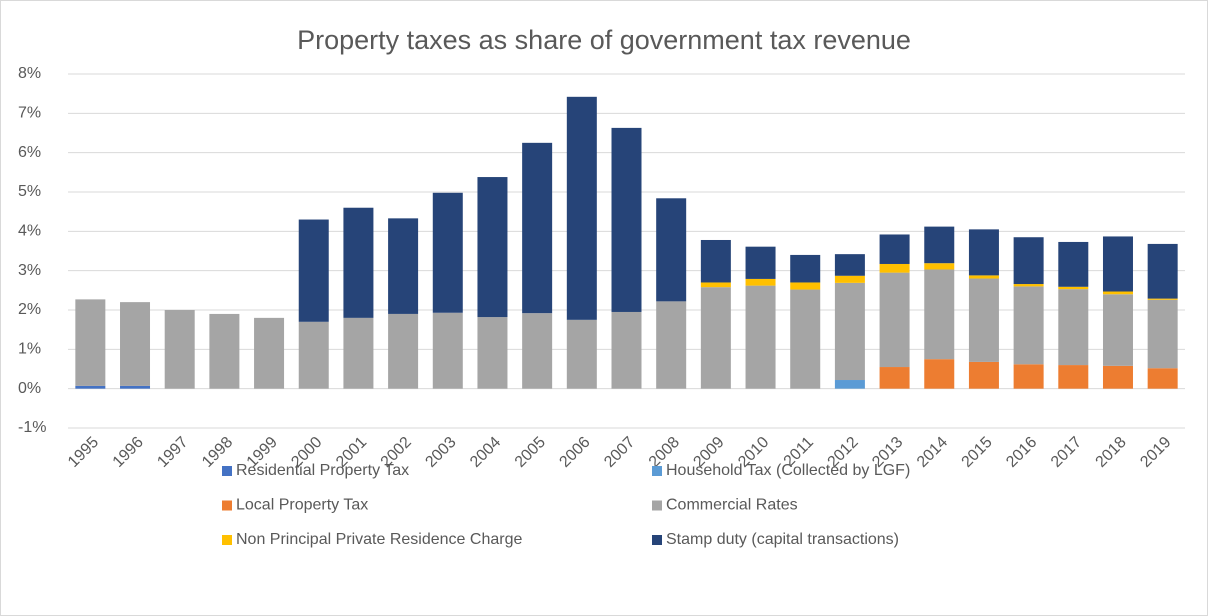 This screenshot has width=1208, height=616. I want to click on legend-label: Local Property Tax, so click(302, 505).